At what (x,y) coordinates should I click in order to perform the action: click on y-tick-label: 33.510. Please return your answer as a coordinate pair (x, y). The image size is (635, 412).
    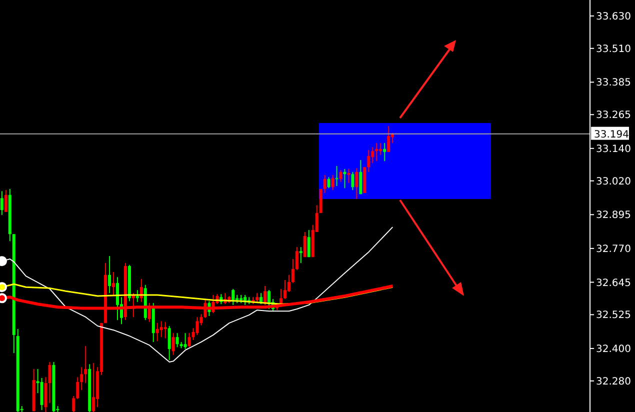
    Looking at the image, I should click on (613, 49).